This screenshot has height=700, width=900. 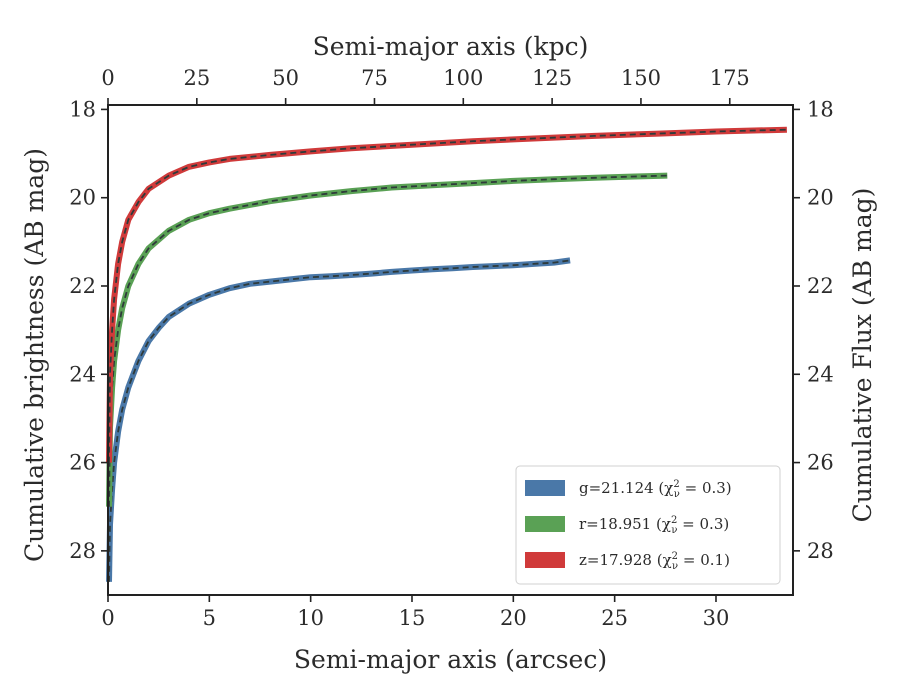 What do you see at coordinates (655, 489) in the screenshot?
I see `legend-label-g: g=21.124 (χ2 ν = 0.3)` at bounding box center [655, 489].